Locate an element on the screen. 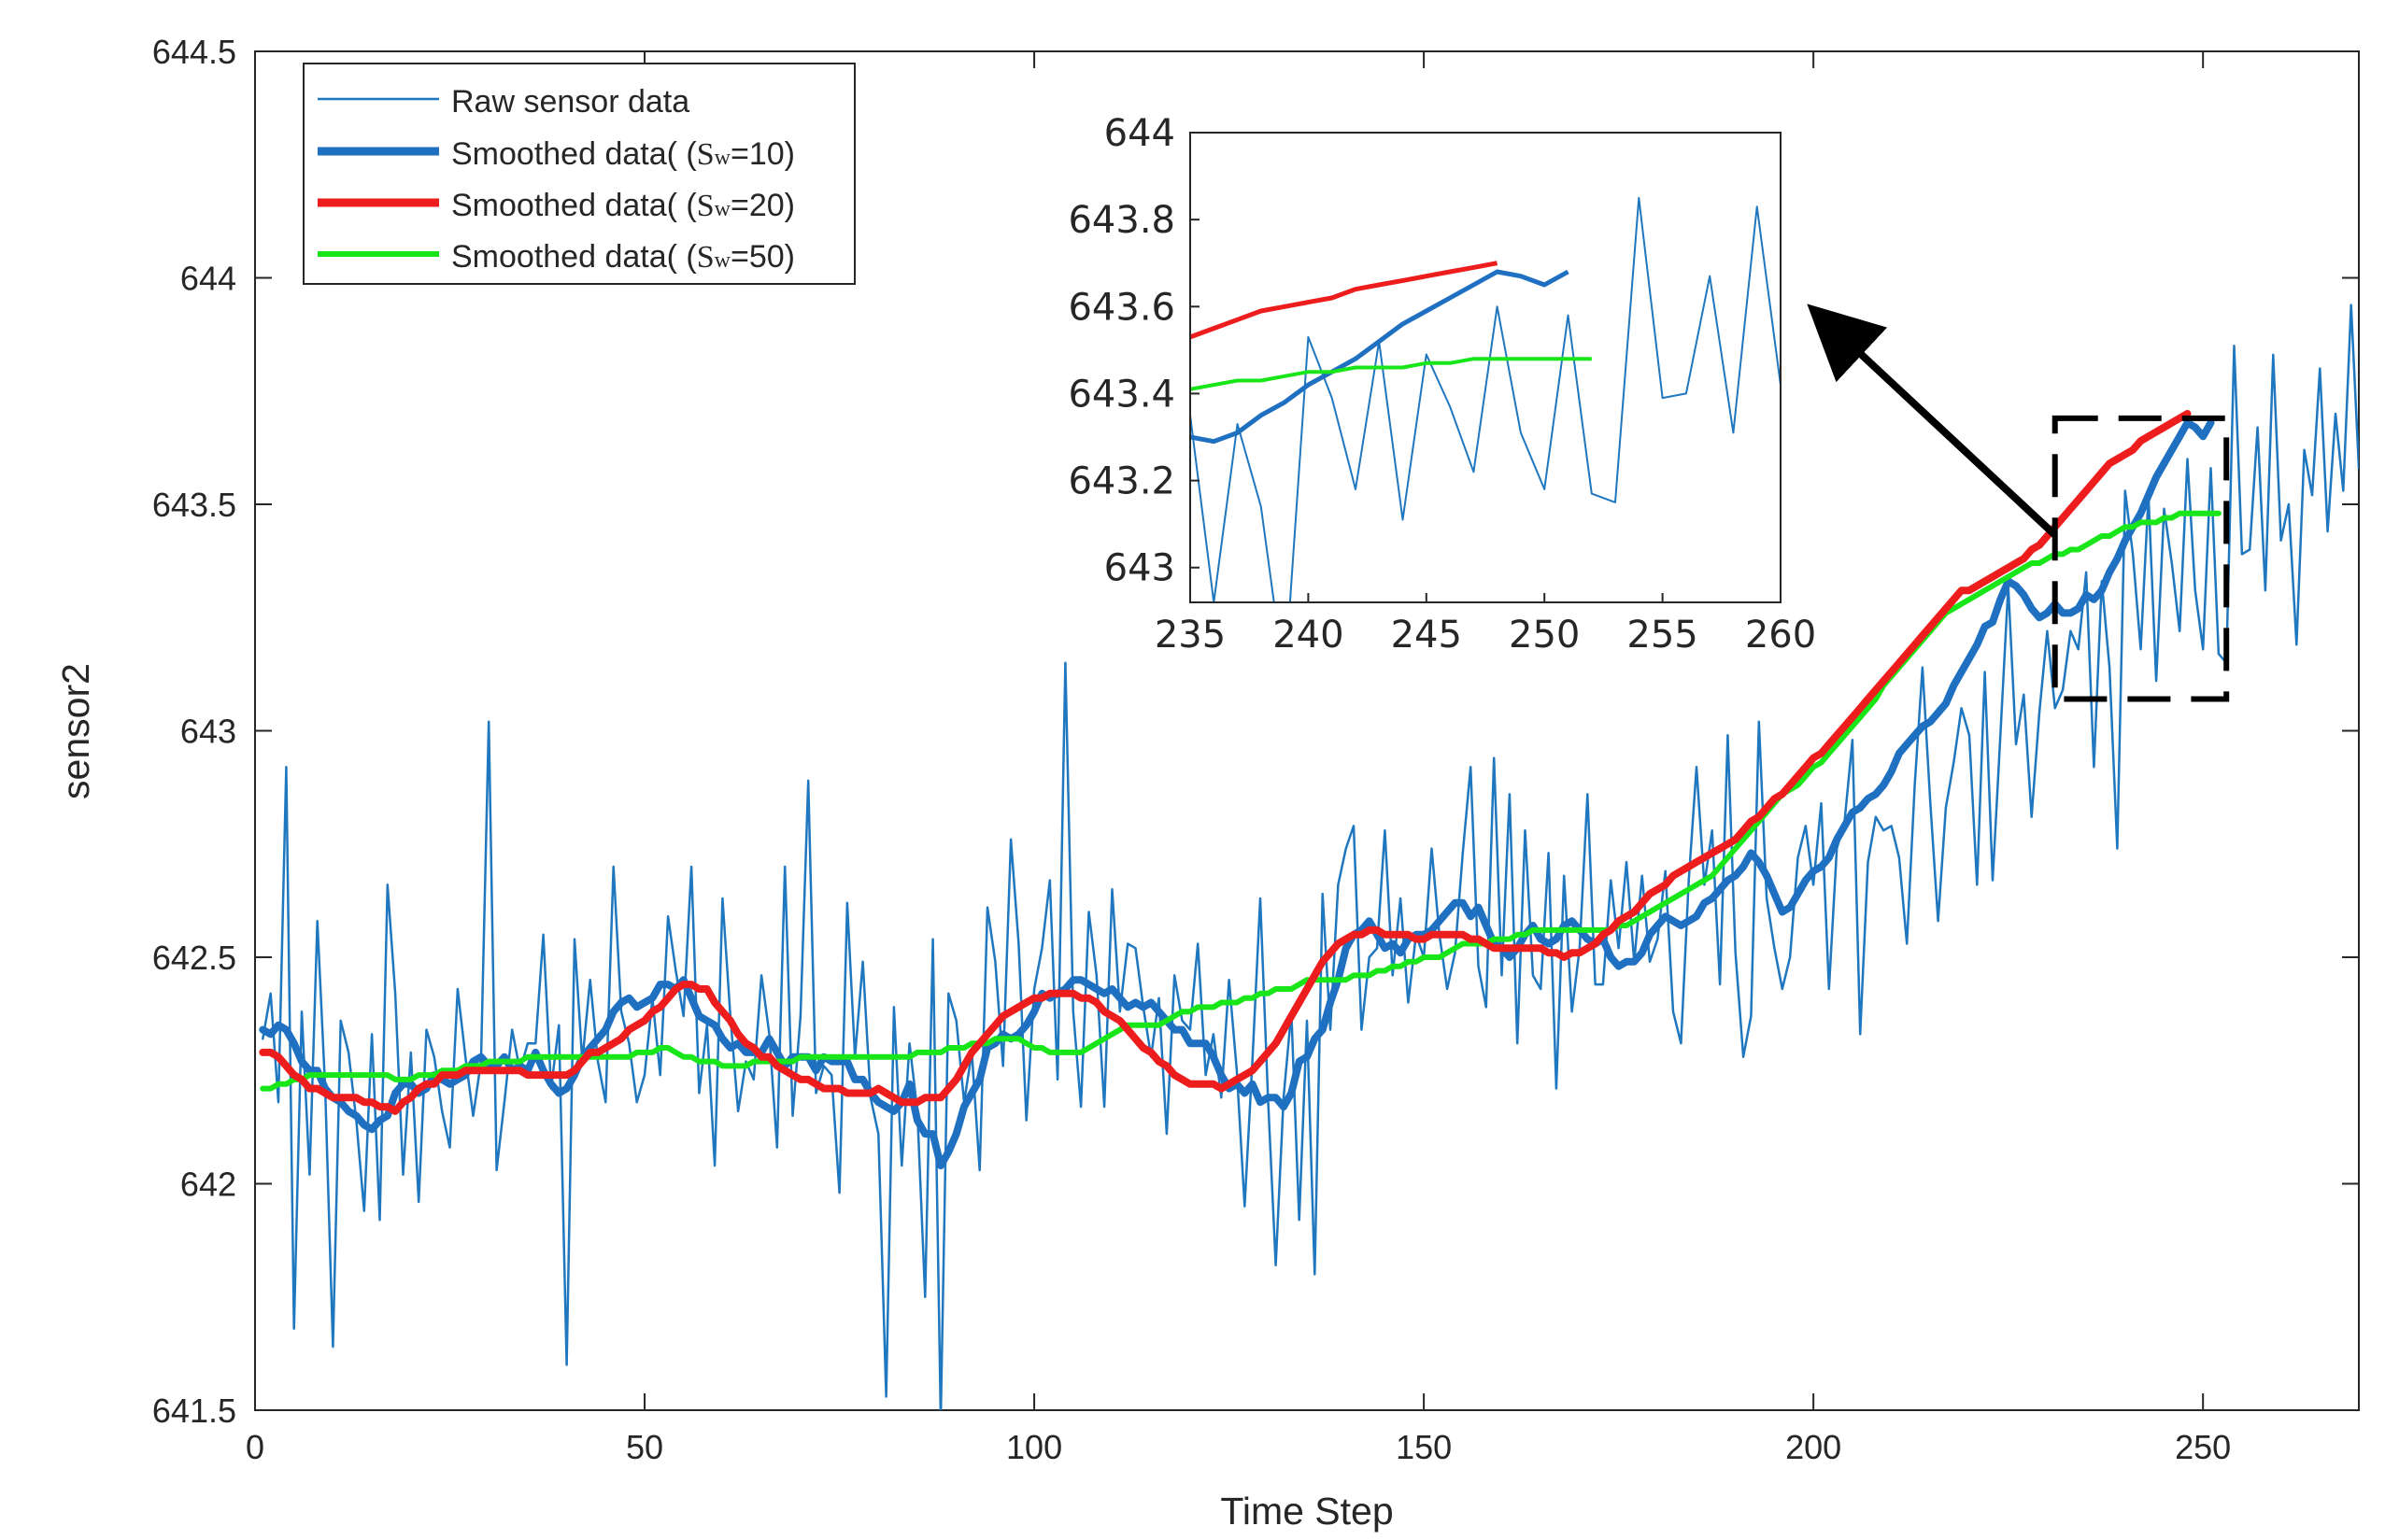 This screenshot has height=1540, width=2385. legend-sw10-prefix: Smoothed data( ( is located at coordinates (574, 154).